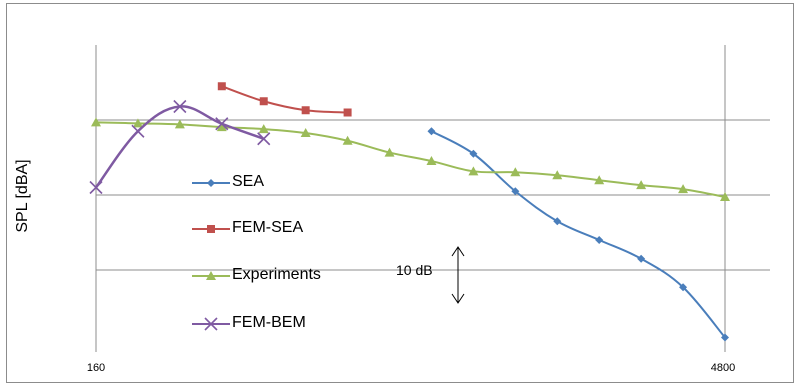  What do you see at coordinates (269, 322) in the screenshot?
I see `legend-label-fem-bem: FEM-BEM` at bounding box center [269, 322].